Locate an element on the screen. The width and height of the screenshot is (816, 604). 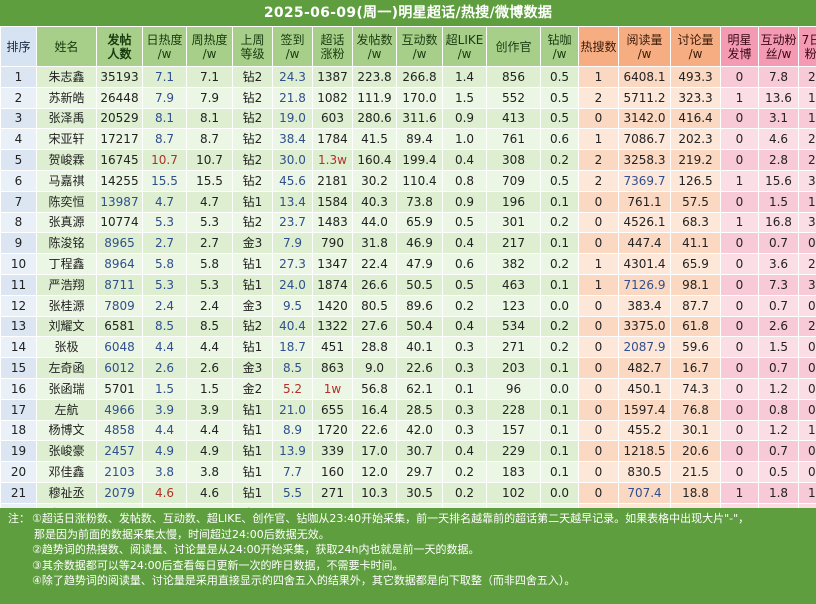
cell-posts: 9.0 is located at coordinates (374, 368).